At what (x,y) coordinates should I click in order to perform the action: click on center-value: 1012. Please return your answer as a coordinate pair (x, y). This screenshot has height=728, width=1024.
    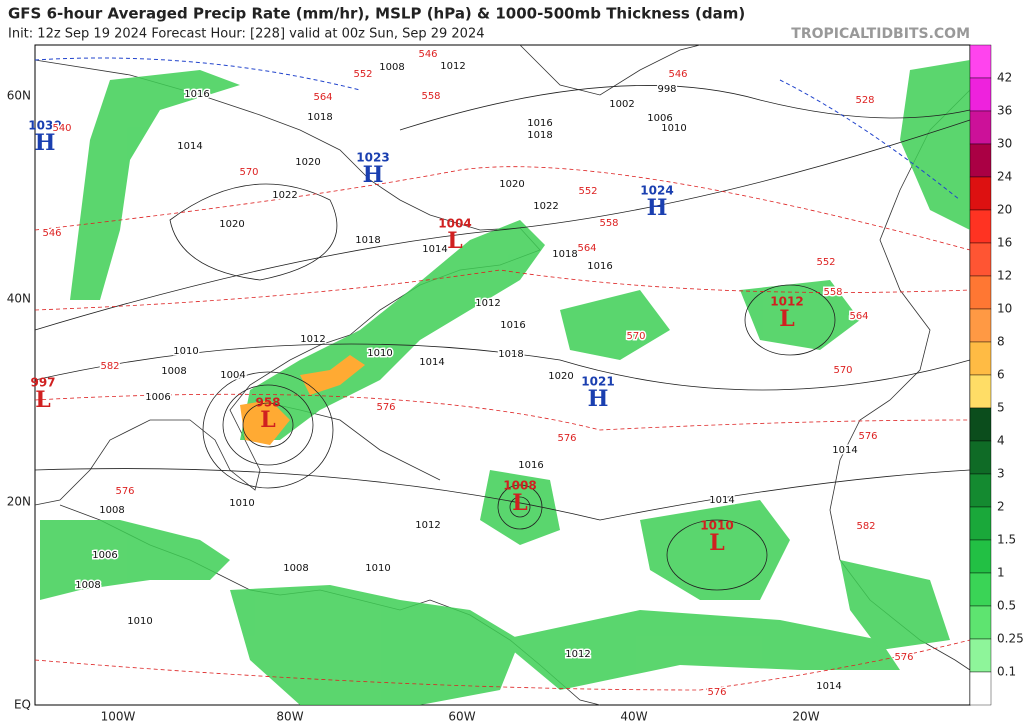
    Looking at the image, I should click on (786, 302).